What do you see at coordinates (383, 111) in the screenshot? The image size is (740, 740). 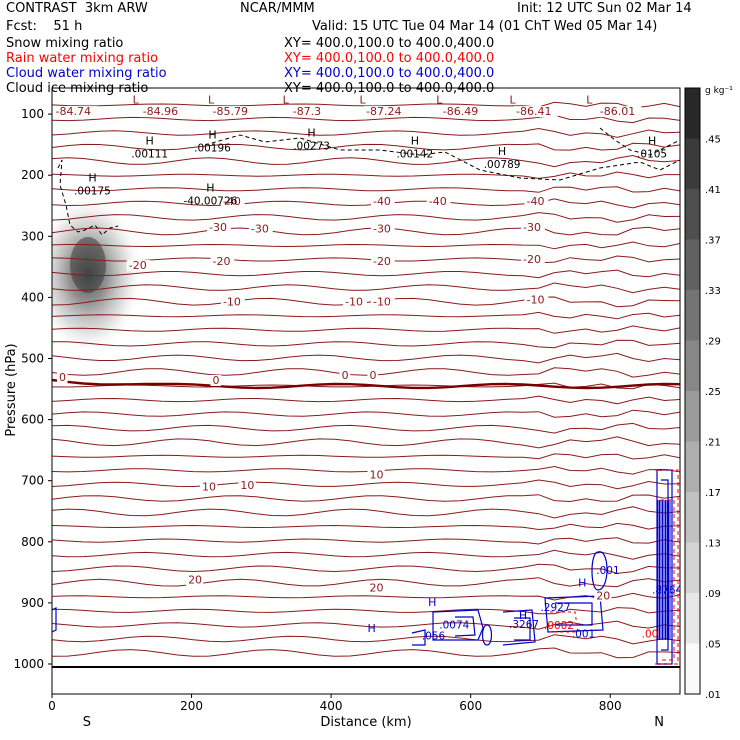 I see `isotherm-label: -87.24` at bounding box center [383, 111].